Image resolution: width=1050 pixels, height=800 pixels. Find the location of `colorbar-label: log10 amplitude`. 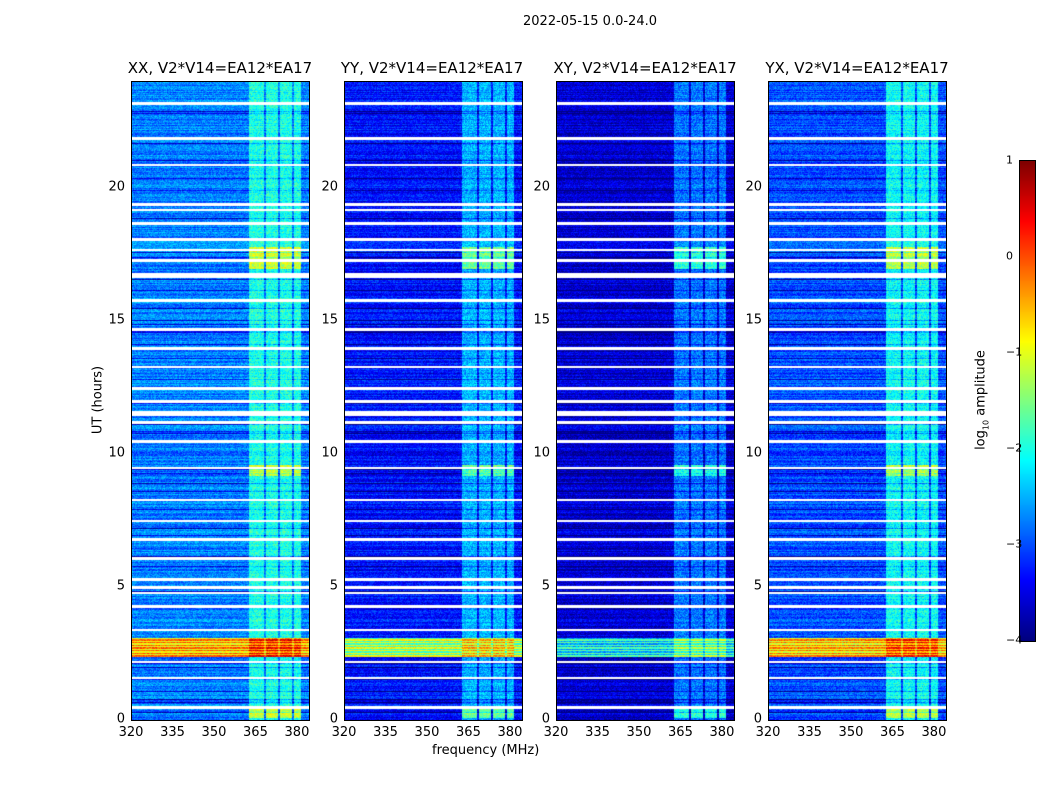

colorbar-label: log10 amplitude is located at coordinates (982, 400).